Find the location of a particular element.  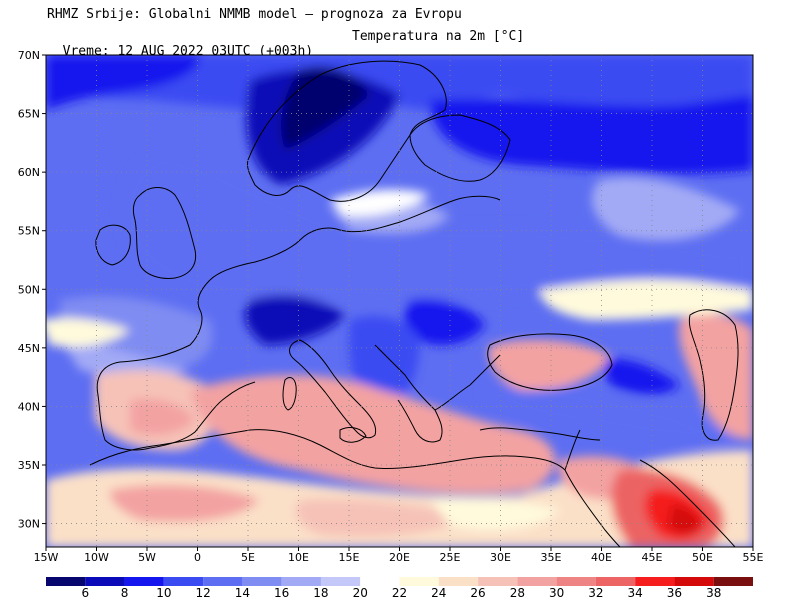

lon-tick-label: 55E is located at coordinates (753, 557).